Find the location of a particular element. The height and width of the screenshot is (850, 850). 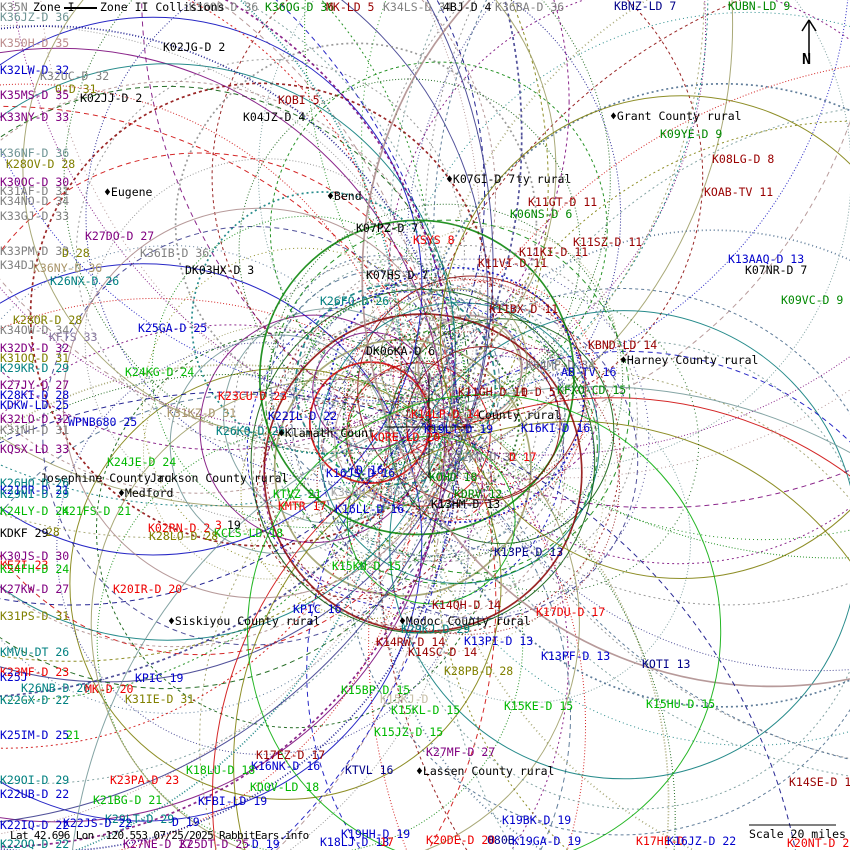

label-fragment: K15KJ-D is located at coordinates (404, 699).